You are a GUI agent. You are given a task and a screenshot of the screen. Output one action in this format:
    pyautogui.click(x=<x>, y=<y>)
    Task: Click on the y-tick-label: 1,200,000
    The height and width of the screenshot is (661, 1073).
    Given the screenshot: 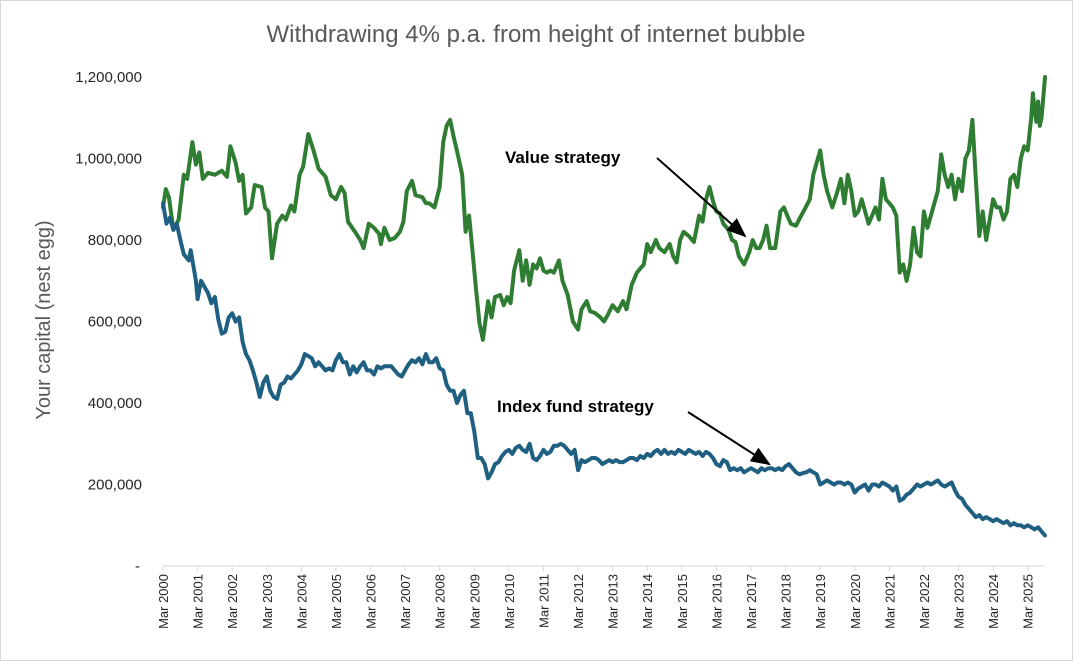 What is the action you would take?
    pyautogui.click(x=108, y=77)
    